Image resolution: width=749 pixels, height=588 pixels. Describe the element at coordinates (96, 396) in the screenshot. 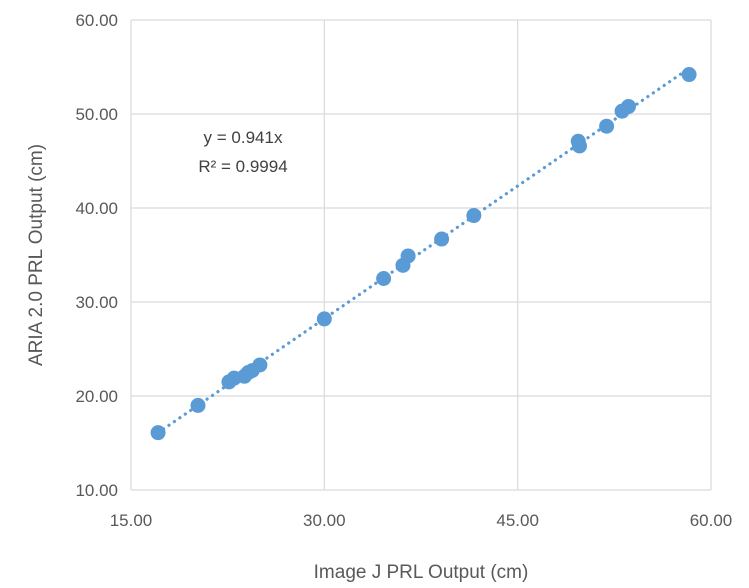

I see `y-tick-label: 20.00` at that location.